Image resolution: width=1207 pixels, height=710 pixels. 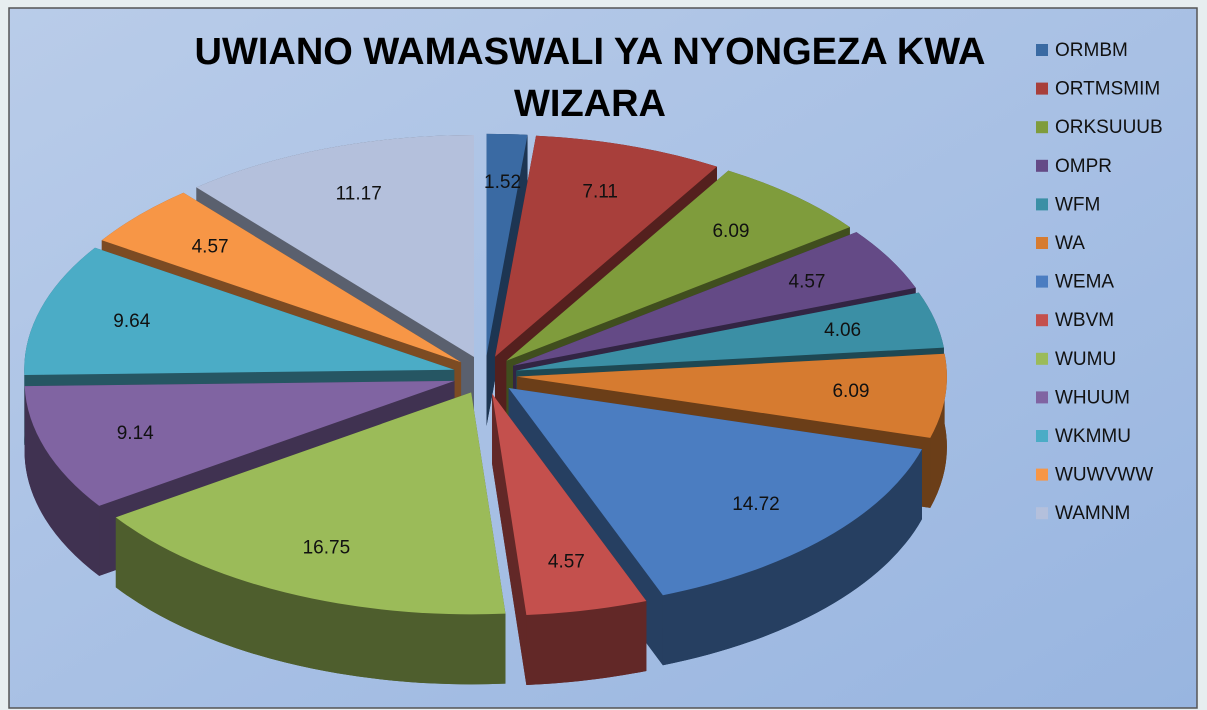 I want to click on legend-label: ORMBM, so click(x=1091, y=50).